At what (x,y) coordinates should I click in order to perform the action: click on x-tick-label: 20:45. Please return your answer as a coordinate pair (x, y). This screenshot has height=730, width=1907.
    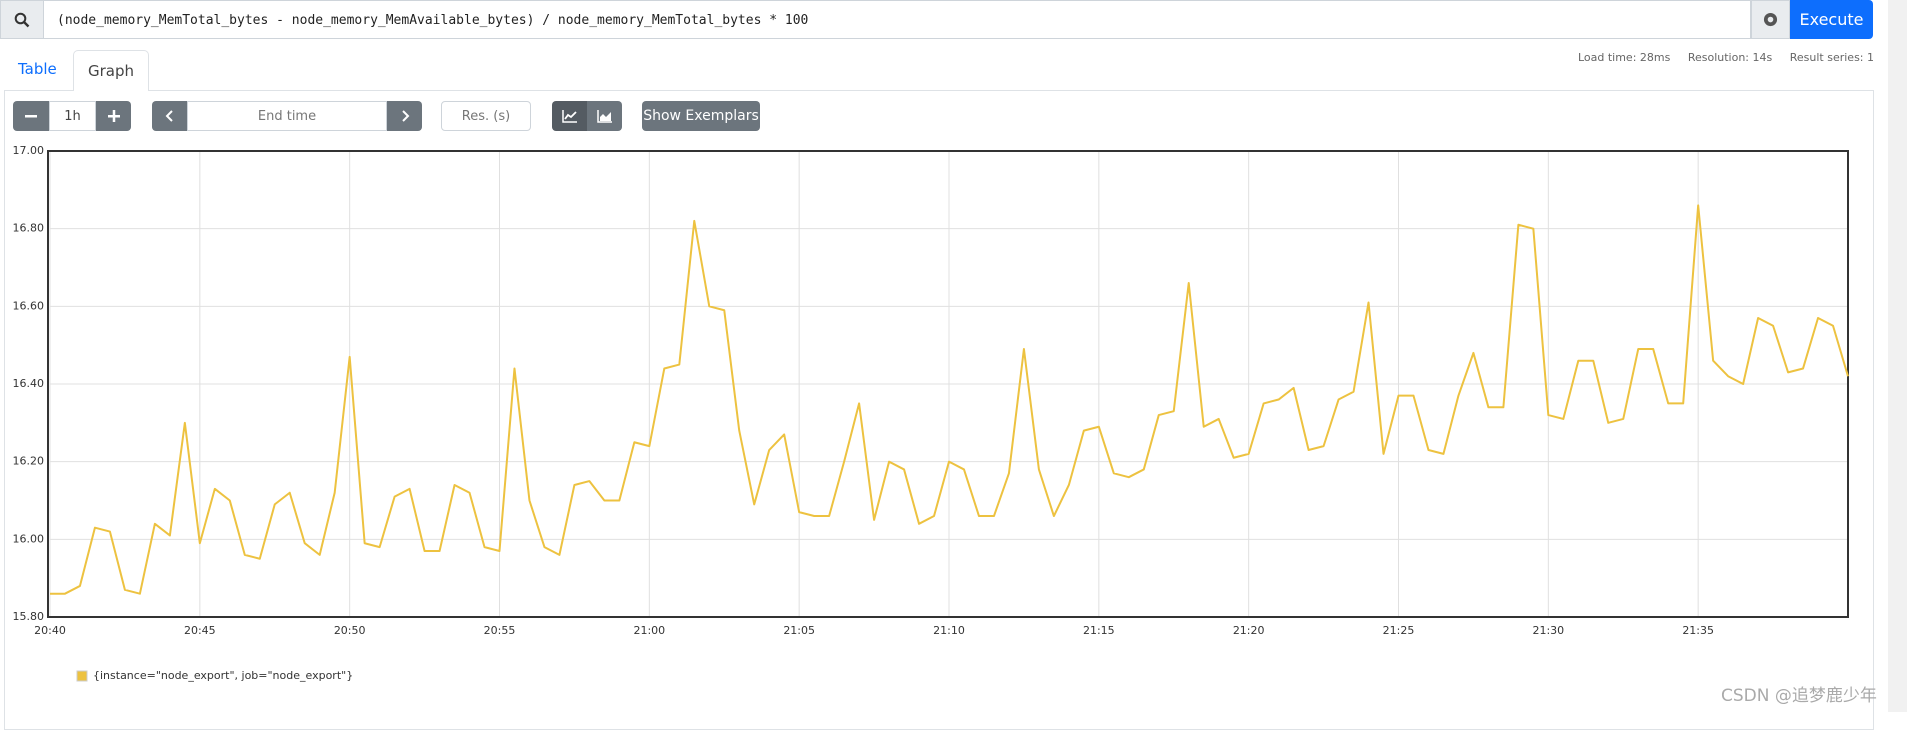
    Looking at the image, I should click on (200, 630).